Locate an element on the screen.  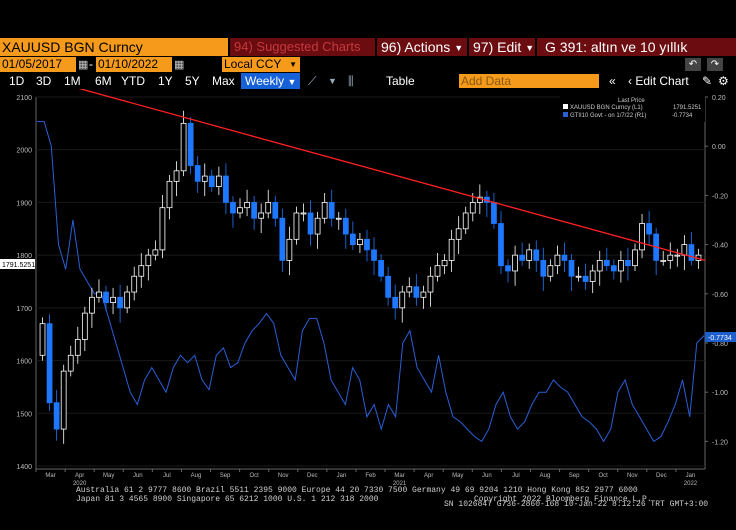
actions-menu: 96) Actions ▼ is located at coordinates (422, 47).